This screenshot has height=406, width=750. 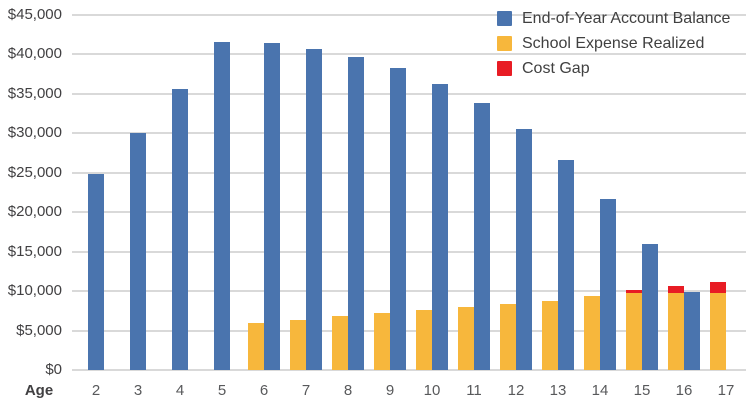 I want to click on x-tick-label-age-4: 4, so click(x=180, y=390).